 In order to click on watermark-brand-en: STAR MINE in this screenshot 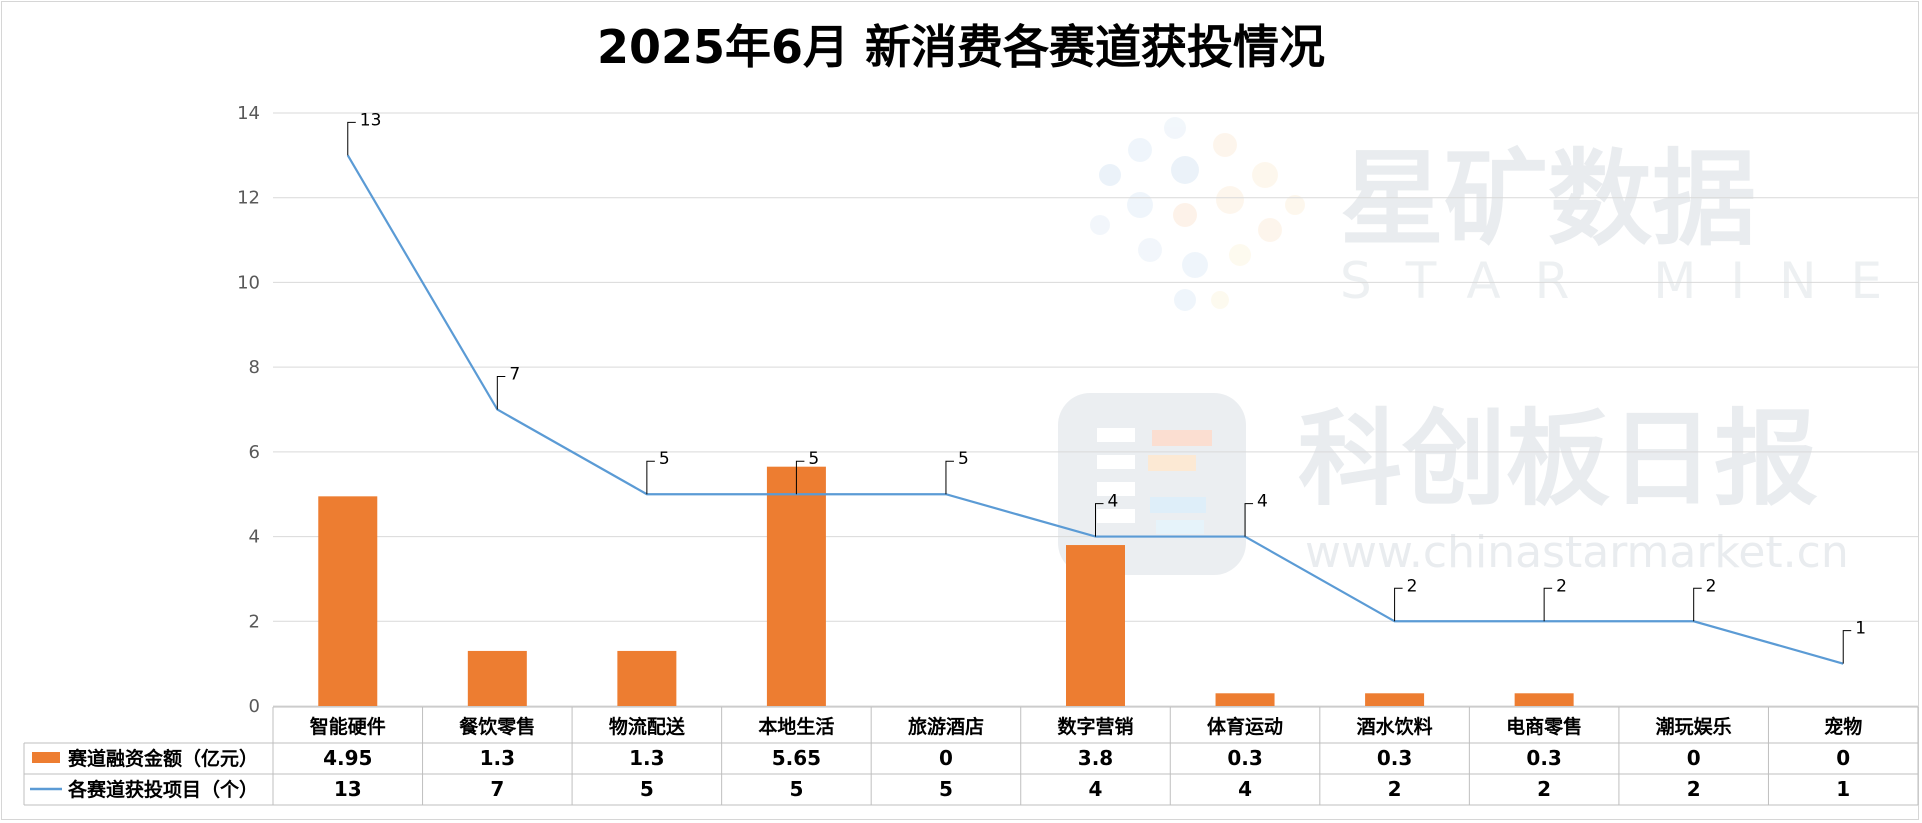, I will do `click(1628, 281)`.